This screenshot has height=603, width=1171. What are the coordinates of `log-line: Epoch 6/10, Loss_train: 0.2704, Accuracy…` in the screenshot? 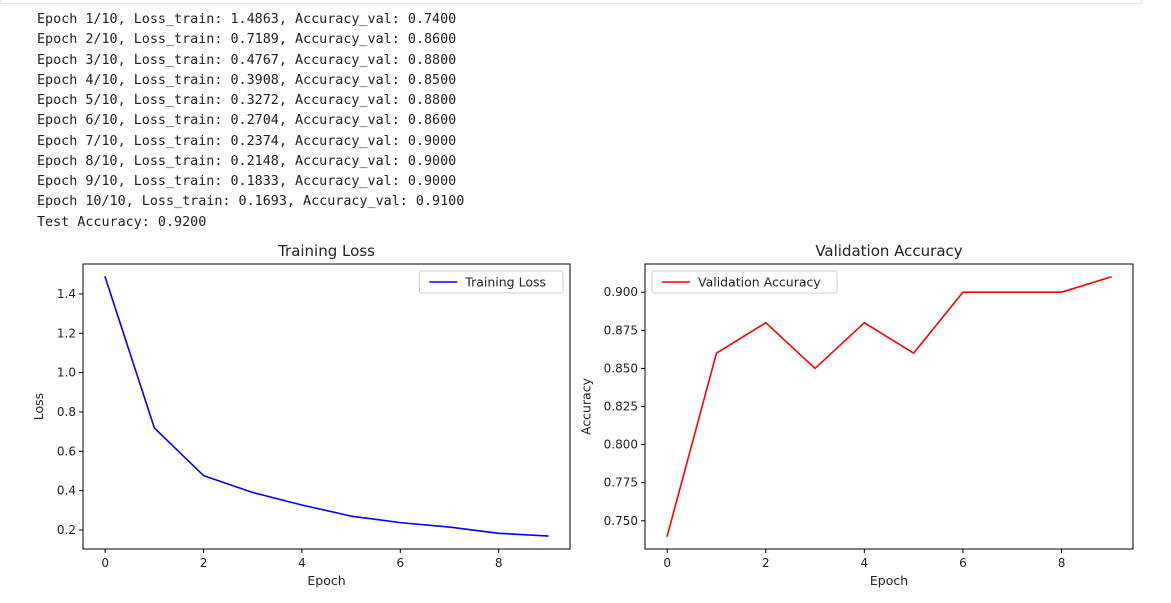 It's located at (247, 121).